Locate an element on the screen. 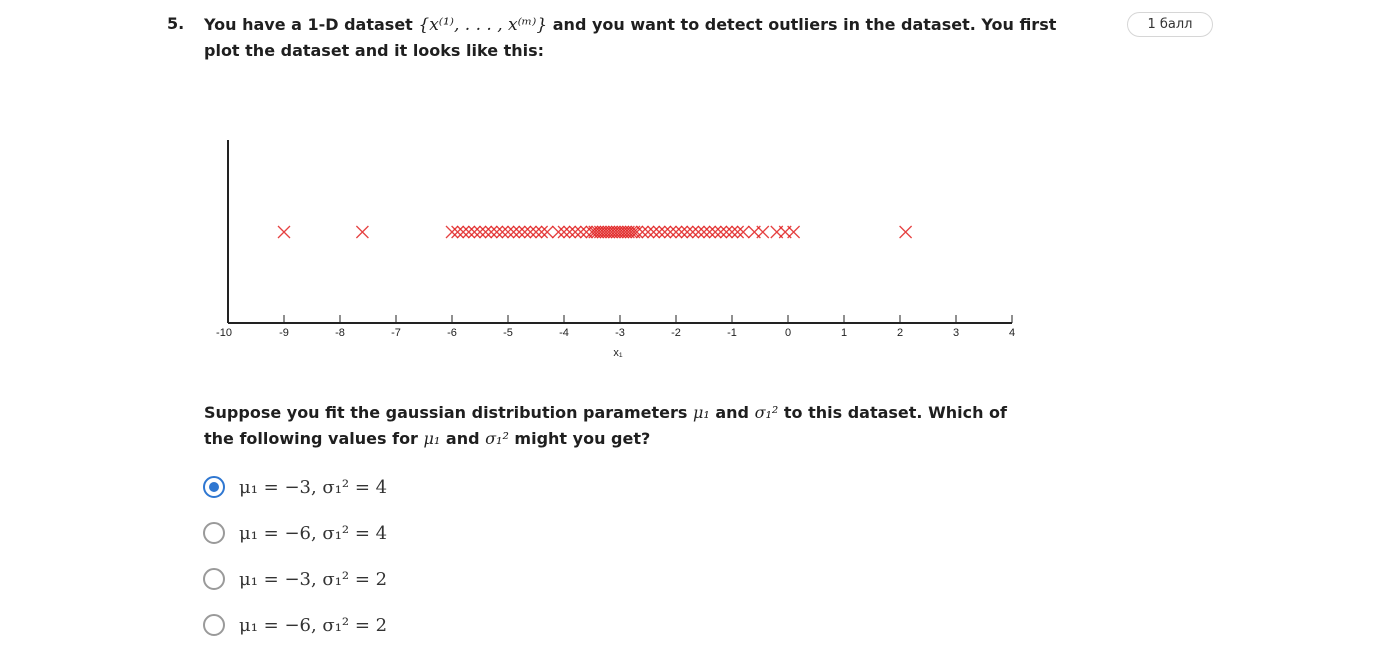 This screenshot has width=1396, height=654. points-badge: 1 балл is located at coordinates (1170, 24).